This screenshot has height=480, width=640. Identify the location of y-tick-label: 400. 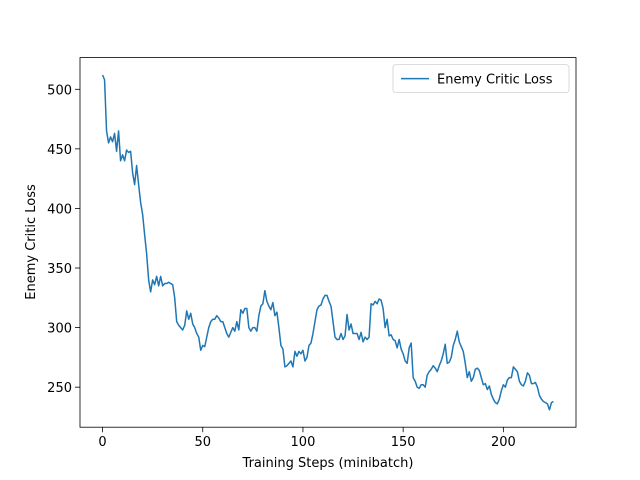
(59, 209).